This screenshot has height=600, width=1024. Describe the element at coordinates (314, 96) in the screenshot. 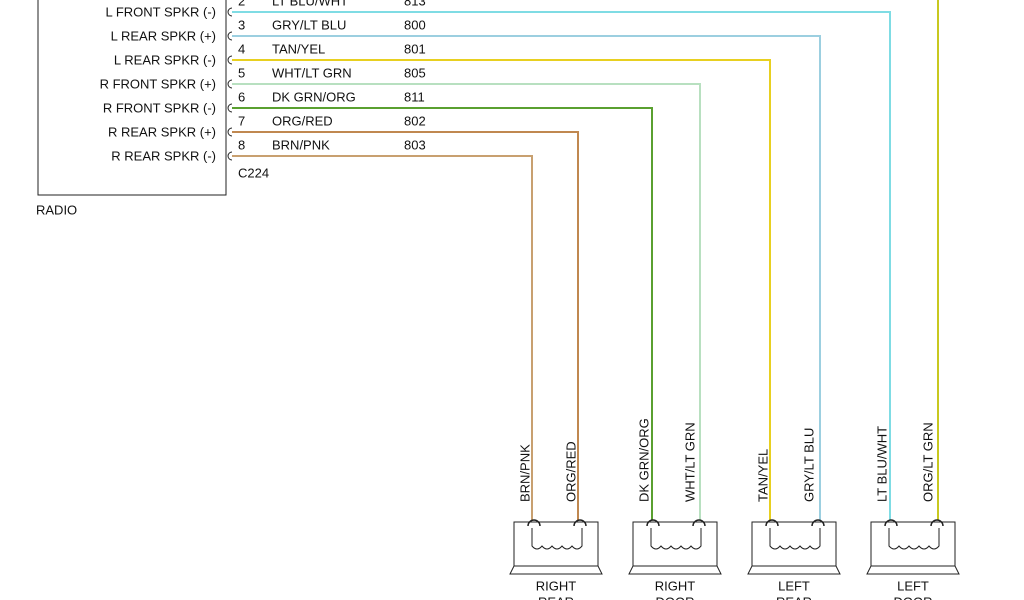

I see `wire-color: DK GRN/ORG` at that location.